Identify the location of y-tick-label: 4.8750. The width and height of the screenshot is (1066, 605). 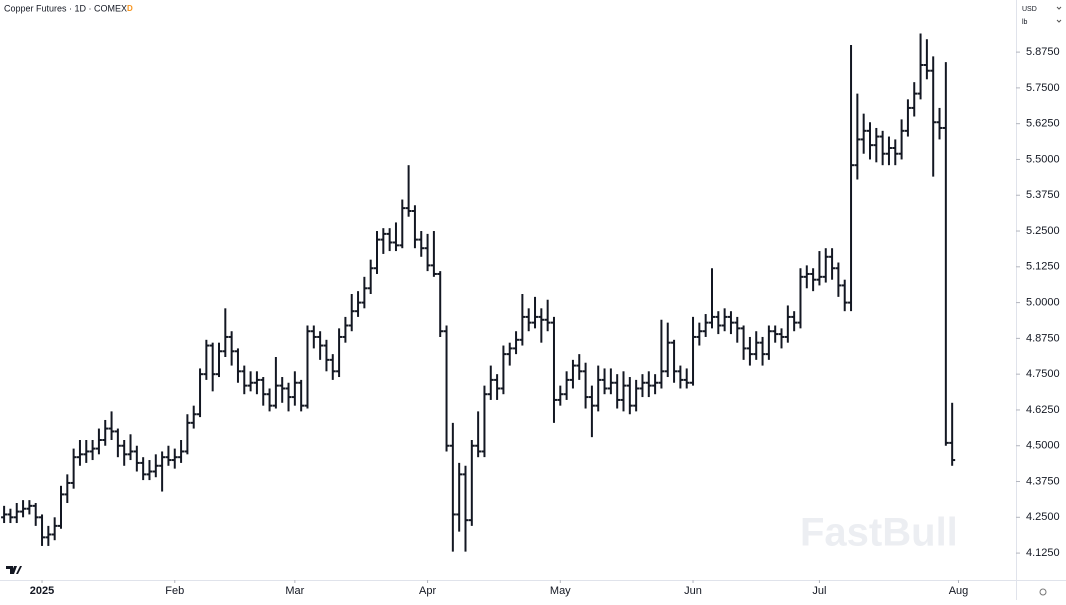
(1043, 338).